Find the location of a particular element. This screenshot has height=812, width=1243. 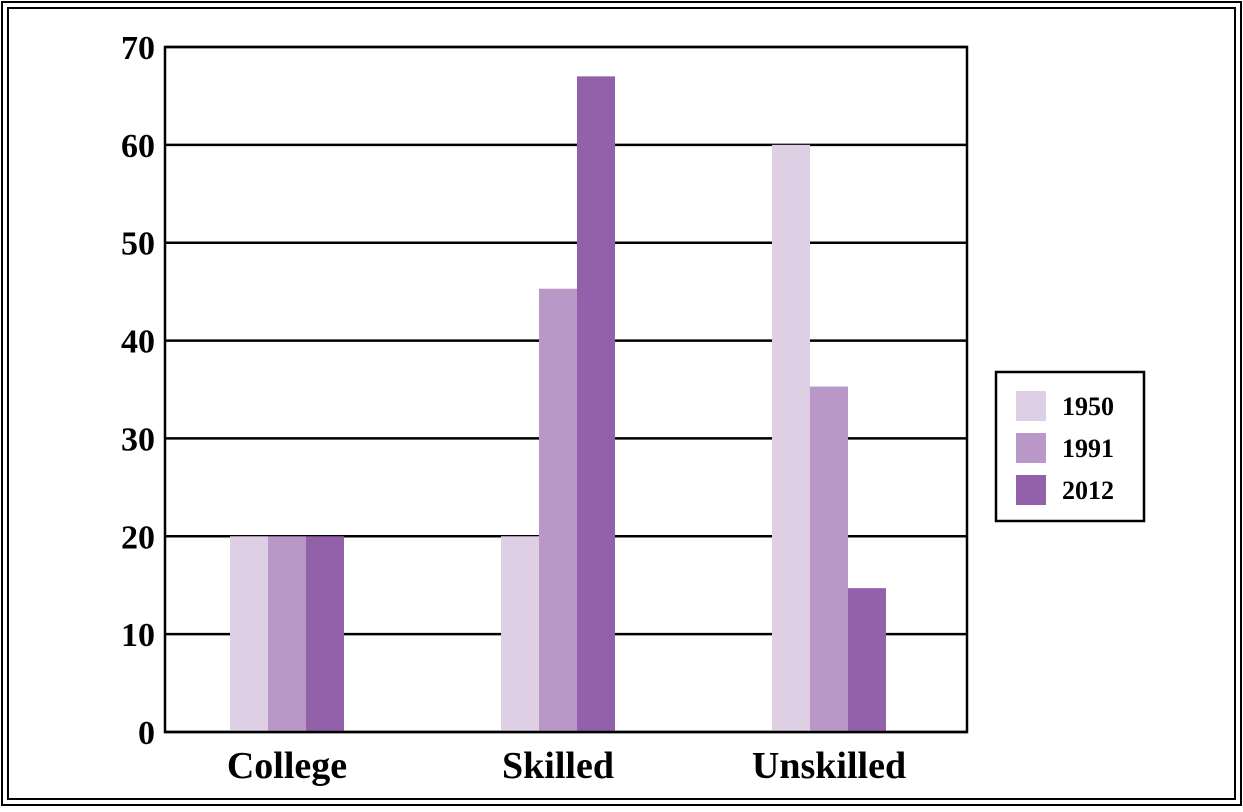

y-tick-label: 40 is located at coordinates (138, 342).